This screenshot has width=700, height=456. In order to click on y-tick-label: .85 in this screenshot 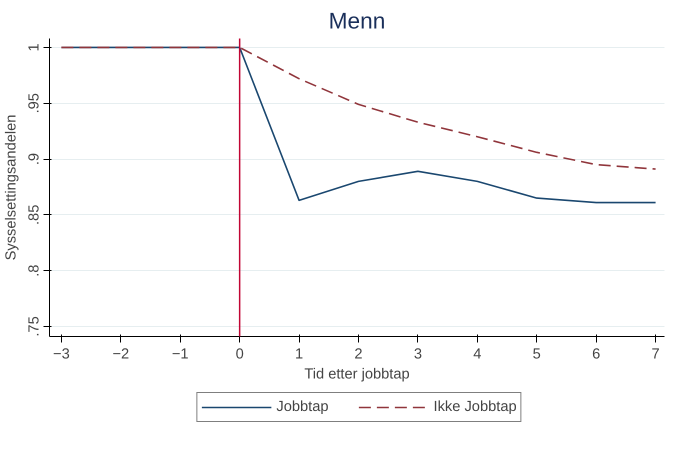, I will do `click(34, 215)`.